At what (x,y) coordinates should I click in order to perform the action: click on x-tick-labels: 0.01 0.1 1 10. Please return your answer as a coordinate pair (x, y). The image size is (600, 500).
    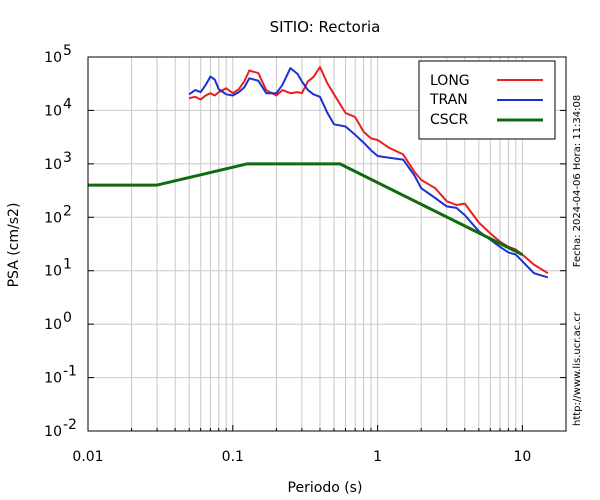
    Looking at the image, I should click on (301, 457).